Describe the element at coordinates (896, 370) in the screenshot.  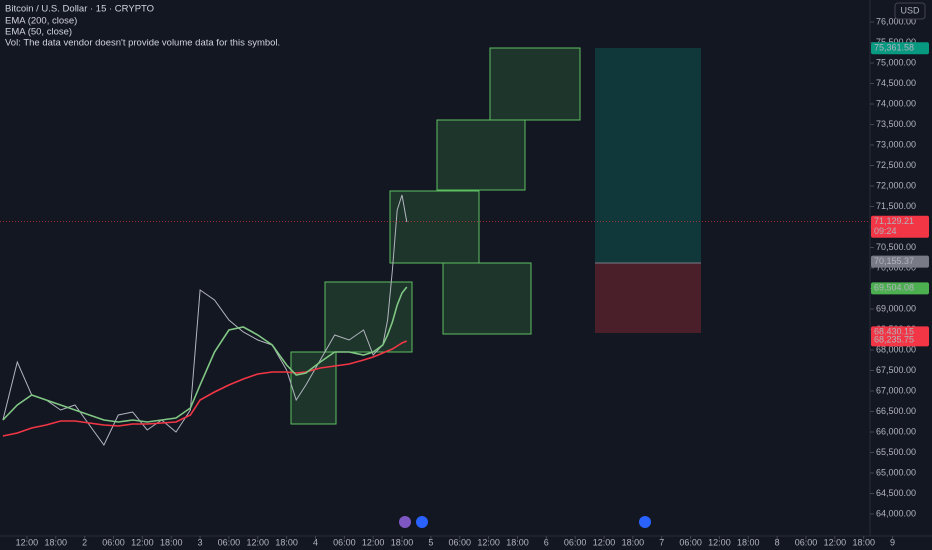
I see `y-tick-label: 67,500.00` at that location.